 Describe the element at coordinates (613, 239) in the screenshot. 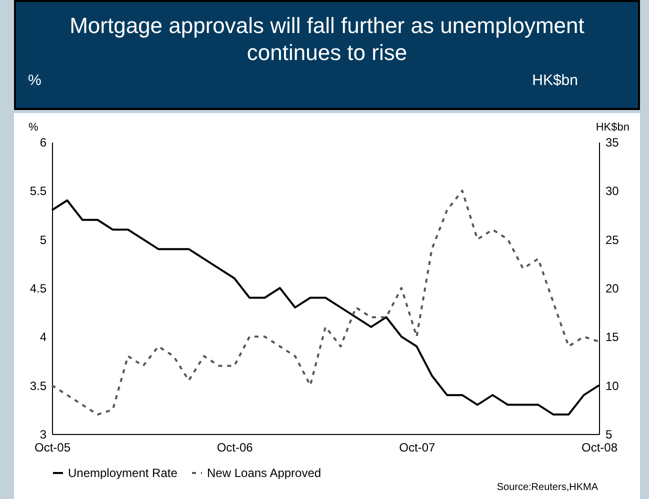

I see `y2-tick-label: 25` at that location.